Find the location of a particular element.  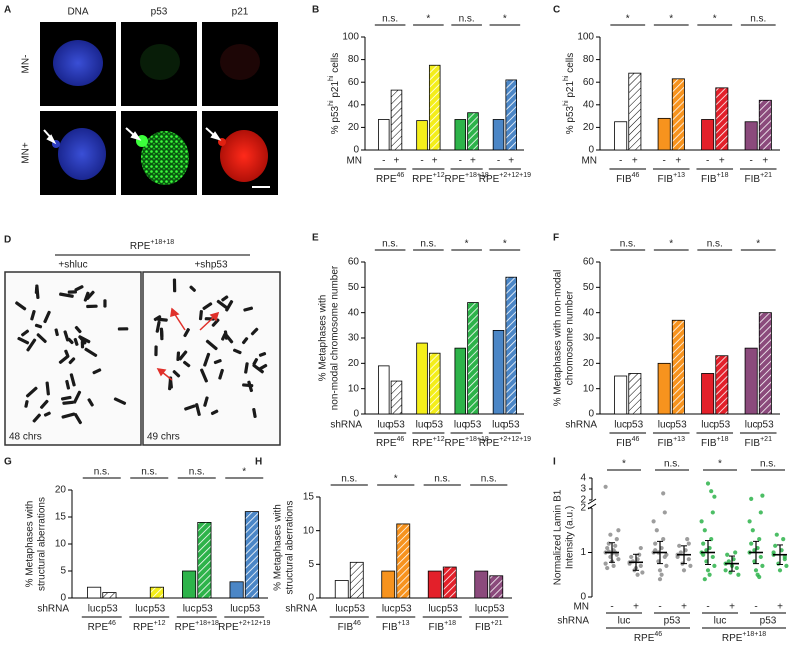

y-tick-label: 5 is located at coordinates (311, 564).